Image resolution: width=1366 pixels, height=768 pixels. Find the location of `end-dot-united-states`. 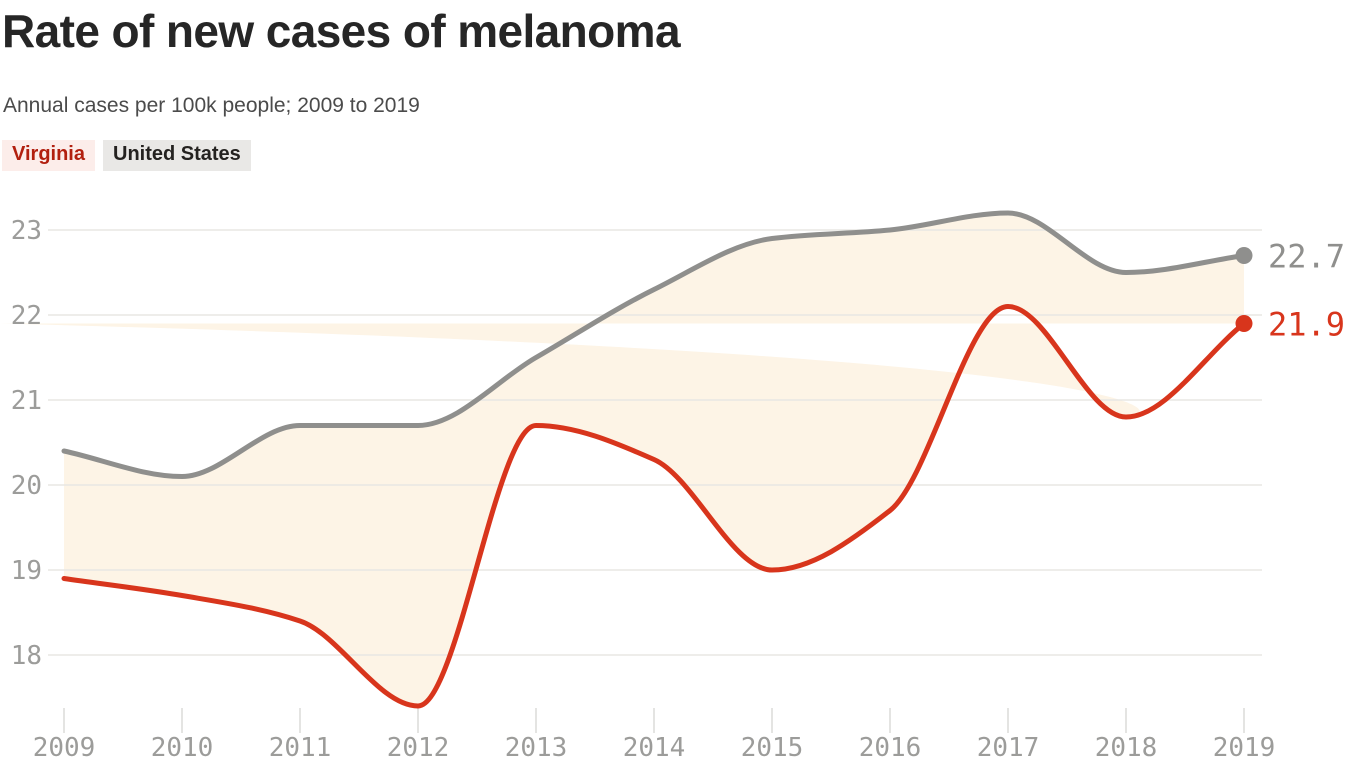

end-dot-united-states is located at coordinates (1244, 255).